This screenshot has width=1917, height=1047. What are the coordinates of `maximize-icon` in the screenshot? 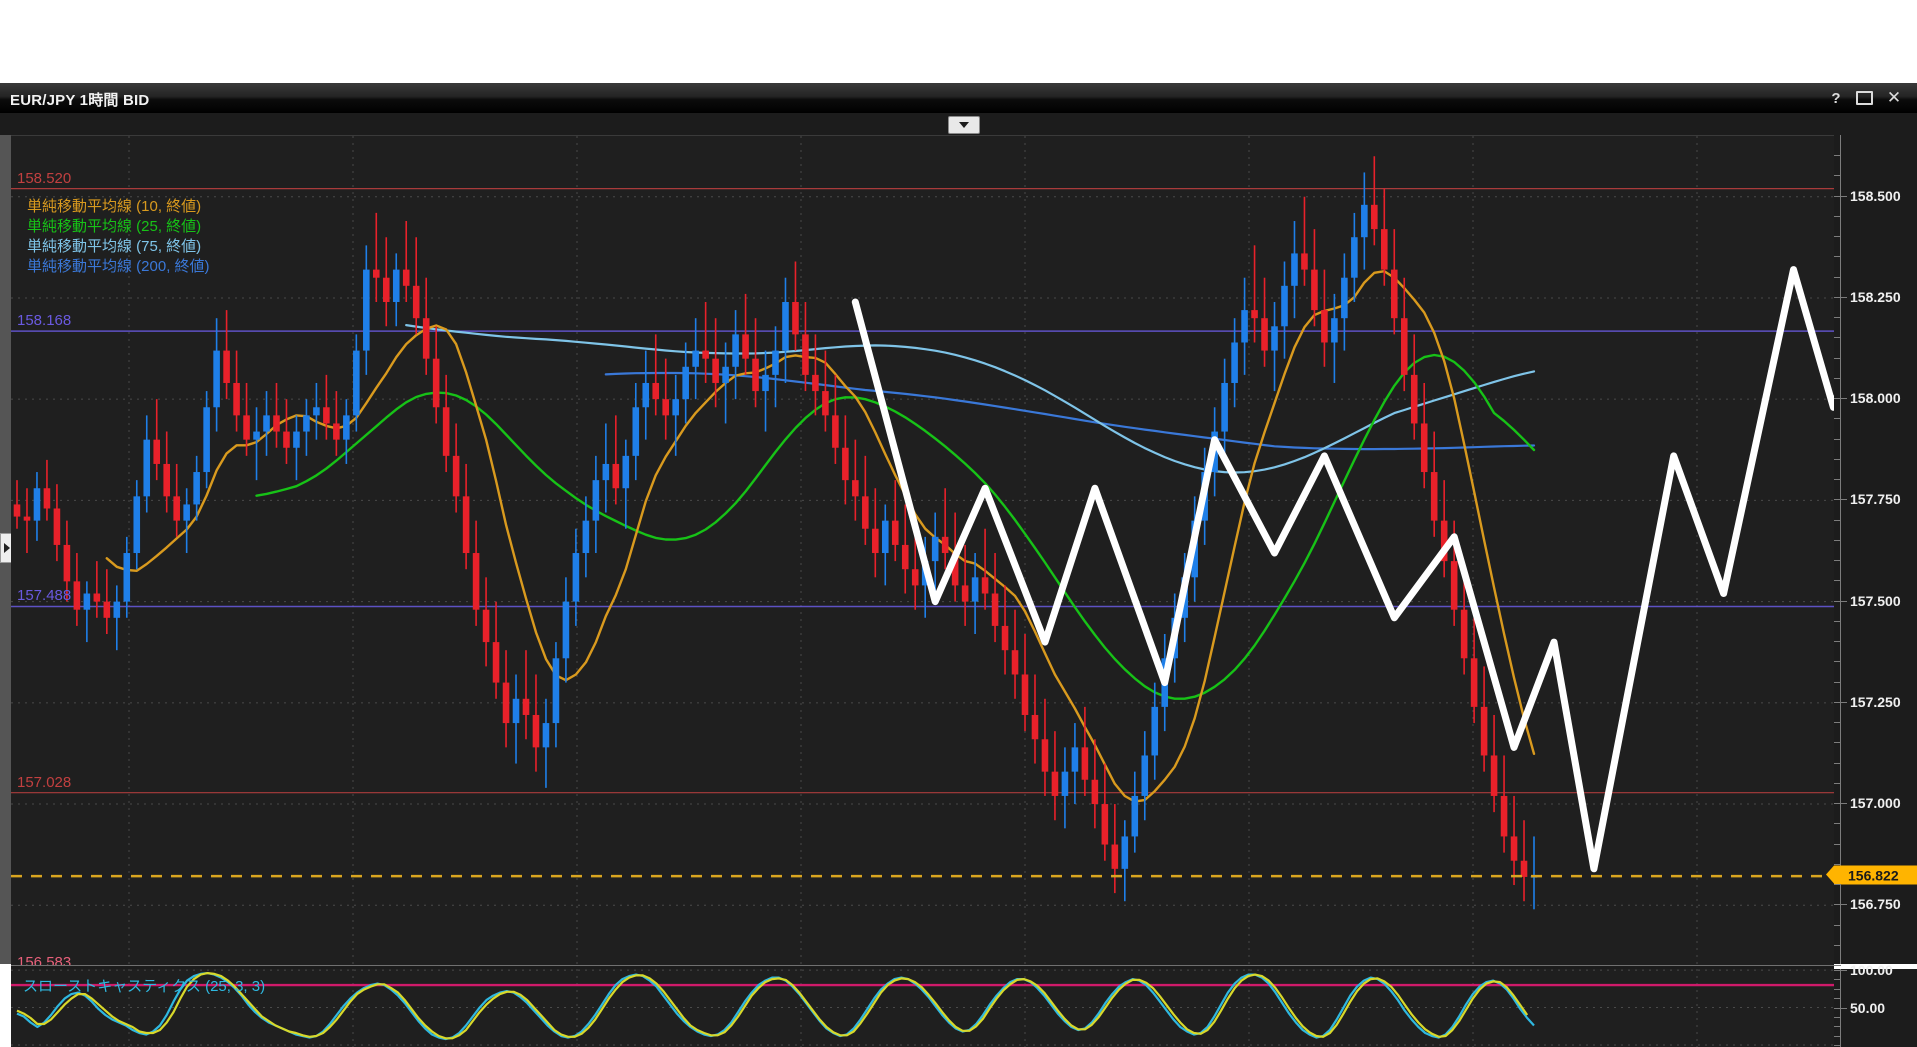 It's located at (1864, 98).